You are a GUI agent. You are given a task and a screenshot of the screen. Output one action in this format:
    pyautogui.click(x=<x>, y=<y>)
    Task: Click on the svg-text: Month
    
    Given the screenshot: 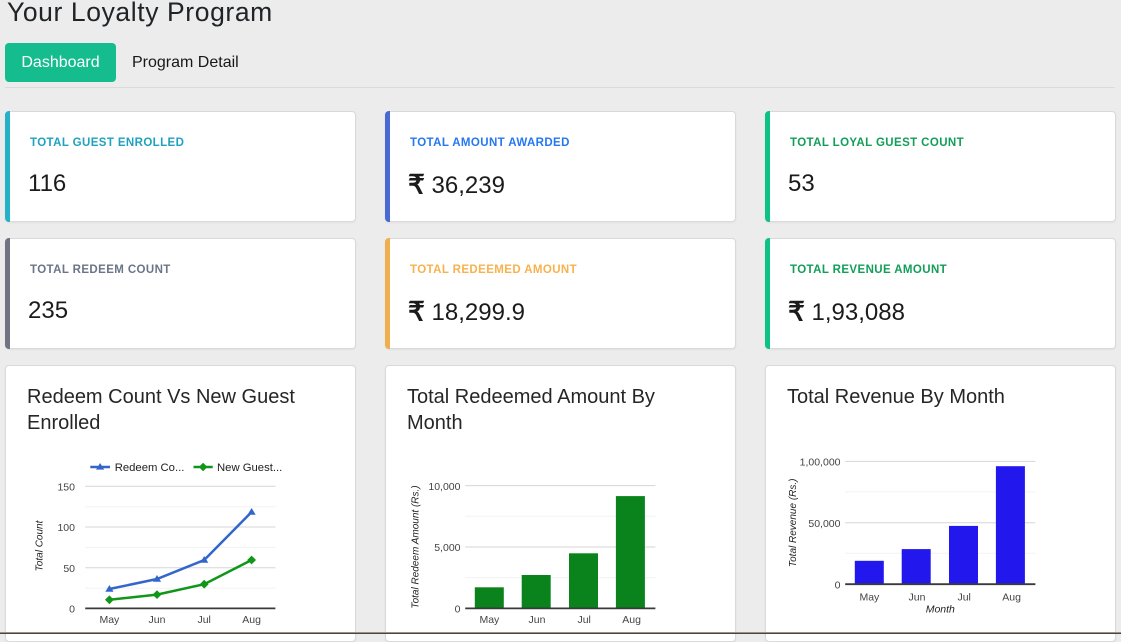 What is the action you would take?
    pyautogui.click(x=940, y=610)
    